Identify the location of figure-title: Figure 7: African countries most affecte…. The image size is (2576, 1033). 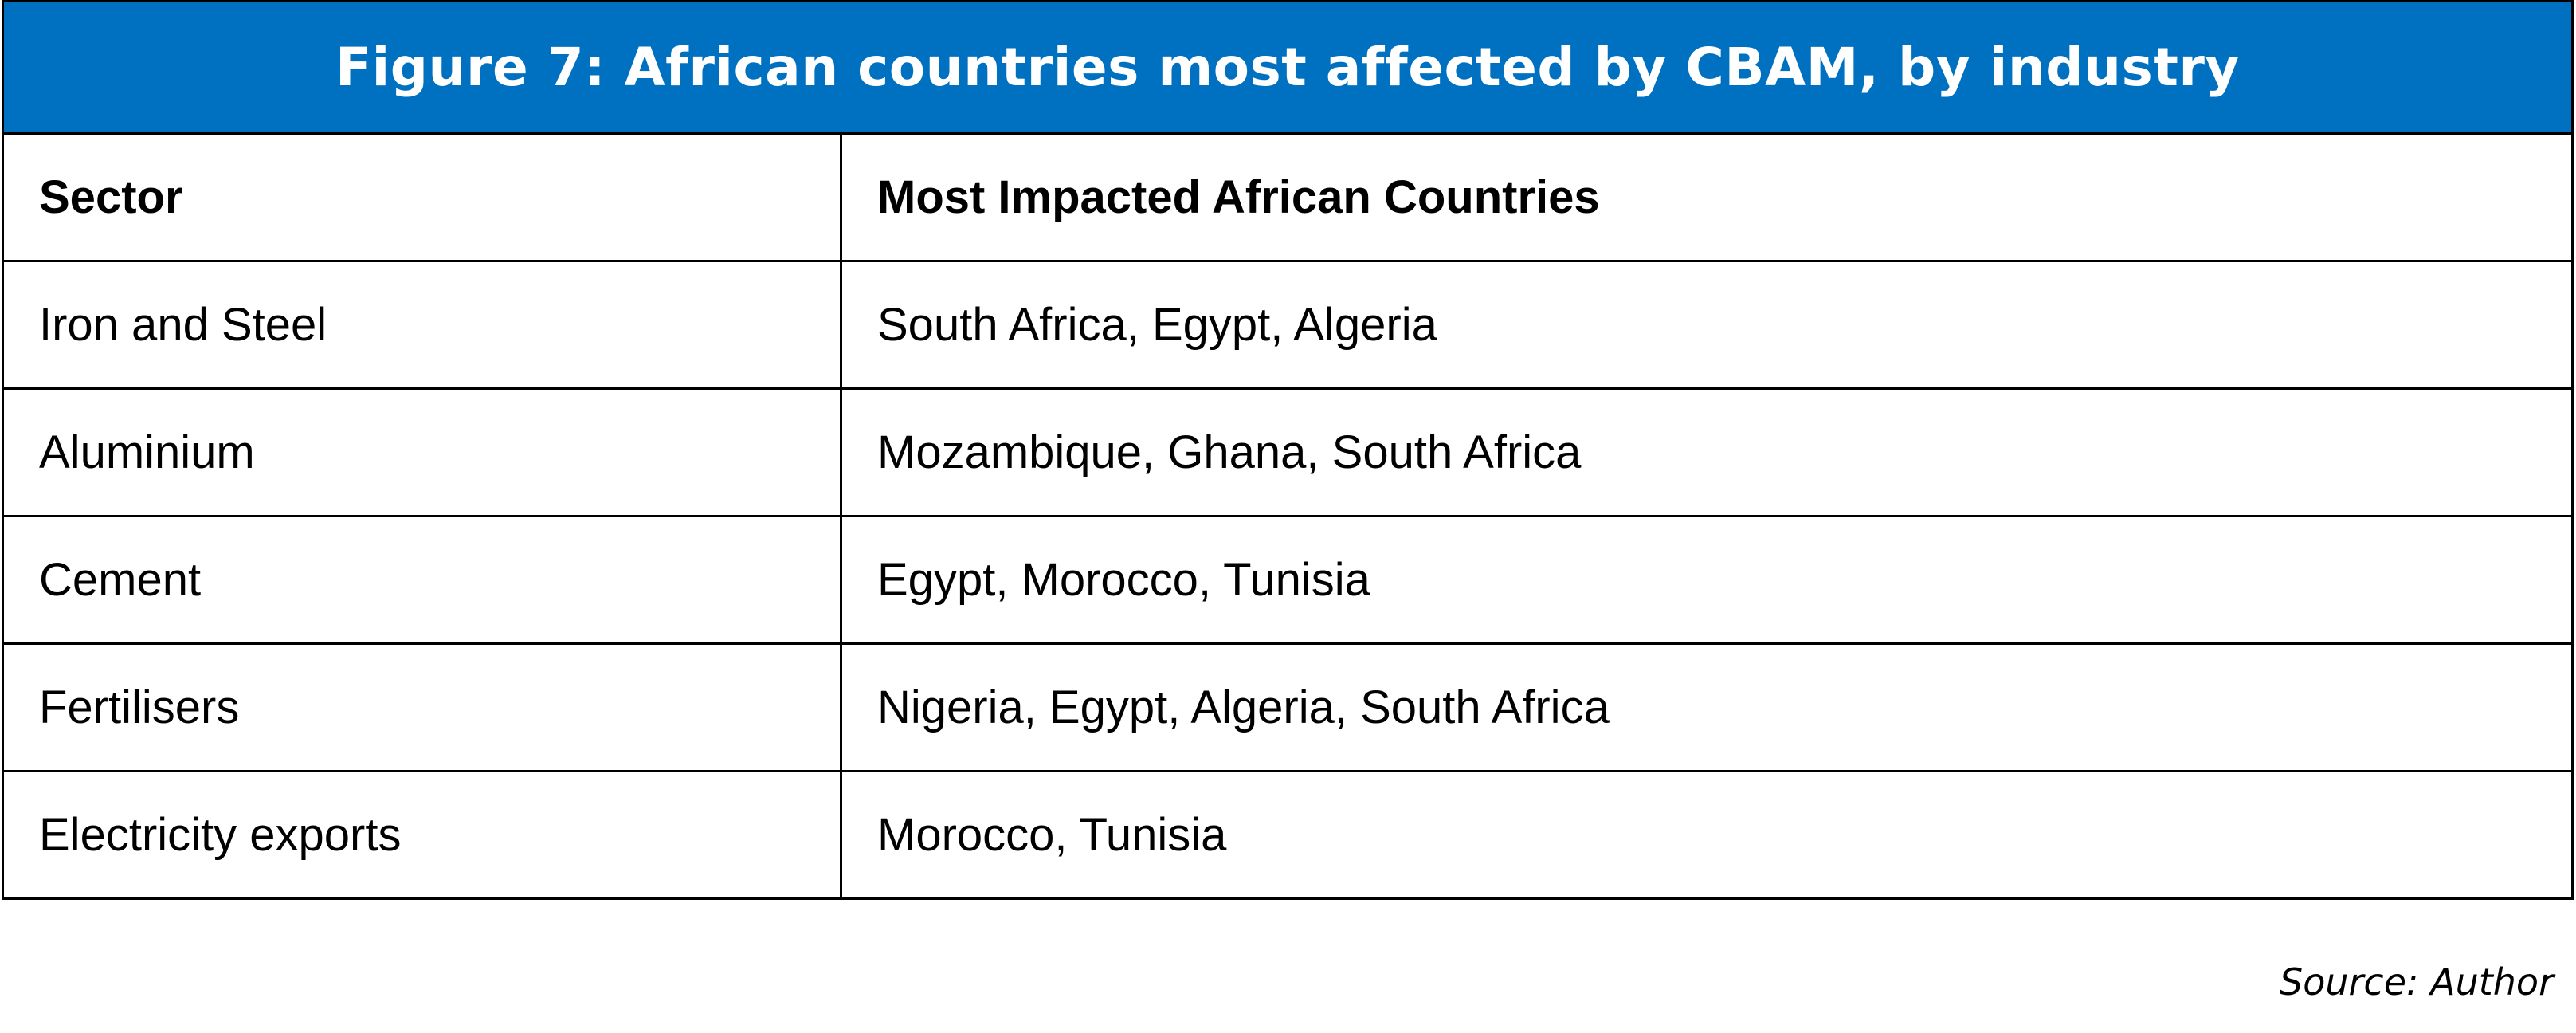
(1287, 67).